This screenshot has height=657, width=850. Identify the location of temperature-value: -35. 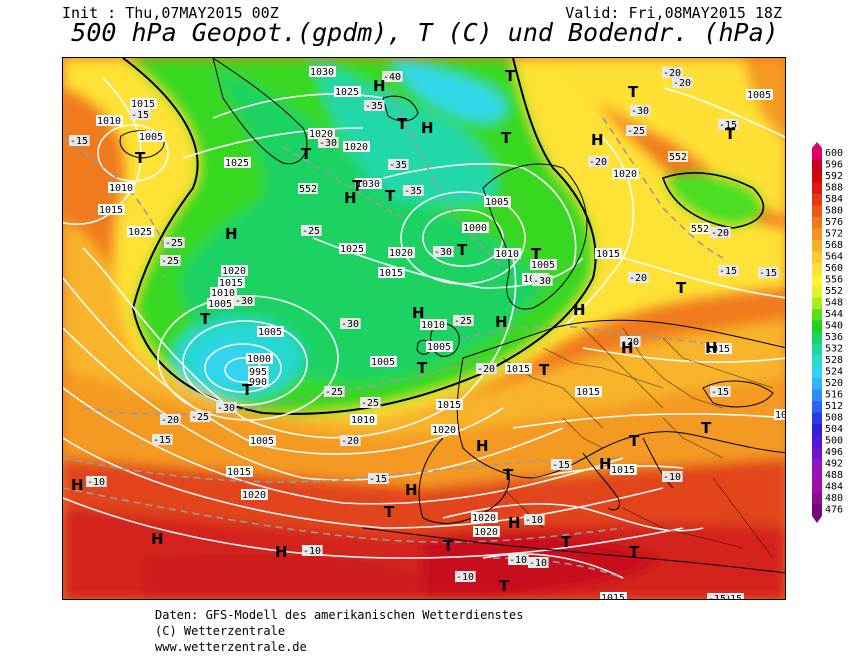
(398, 165).